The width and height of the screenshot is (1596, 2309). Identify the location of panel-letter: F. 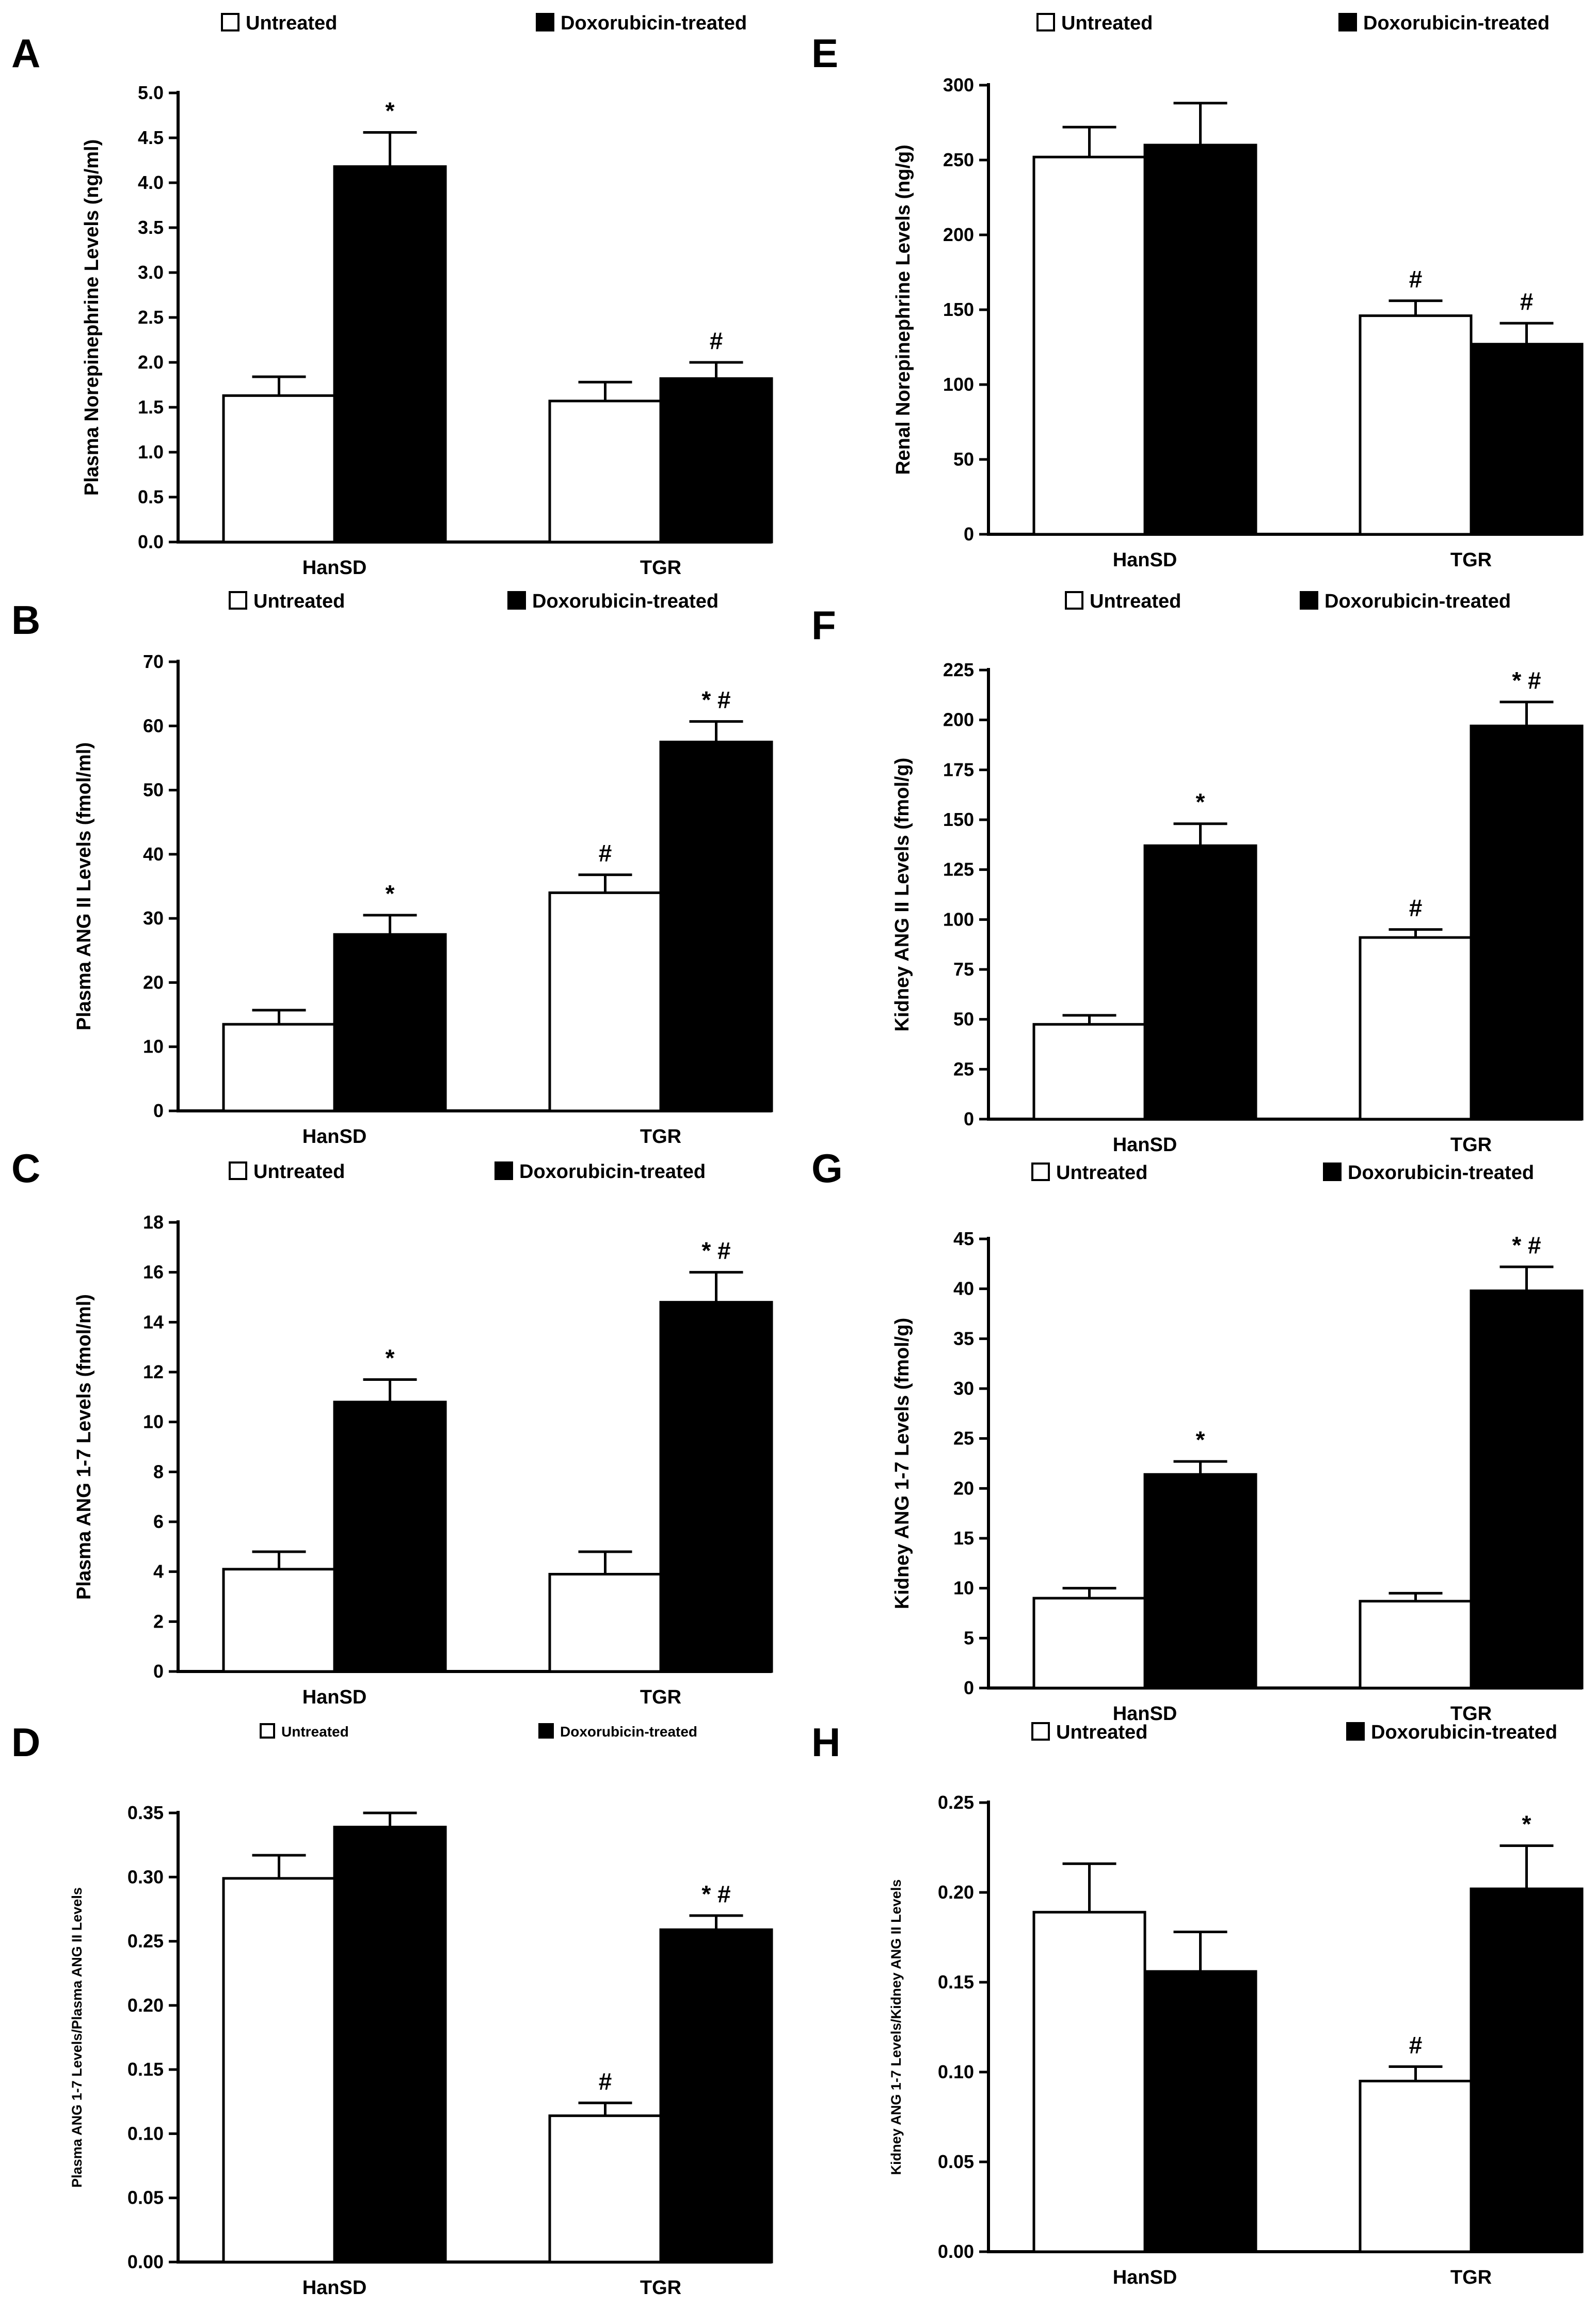
(823, 625).